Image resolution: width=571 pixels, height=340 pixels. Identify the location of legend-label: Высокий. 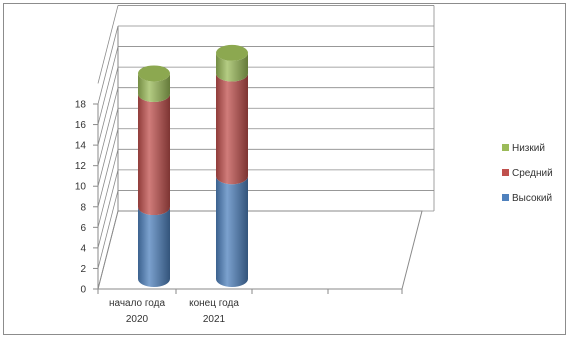
(532, 198).